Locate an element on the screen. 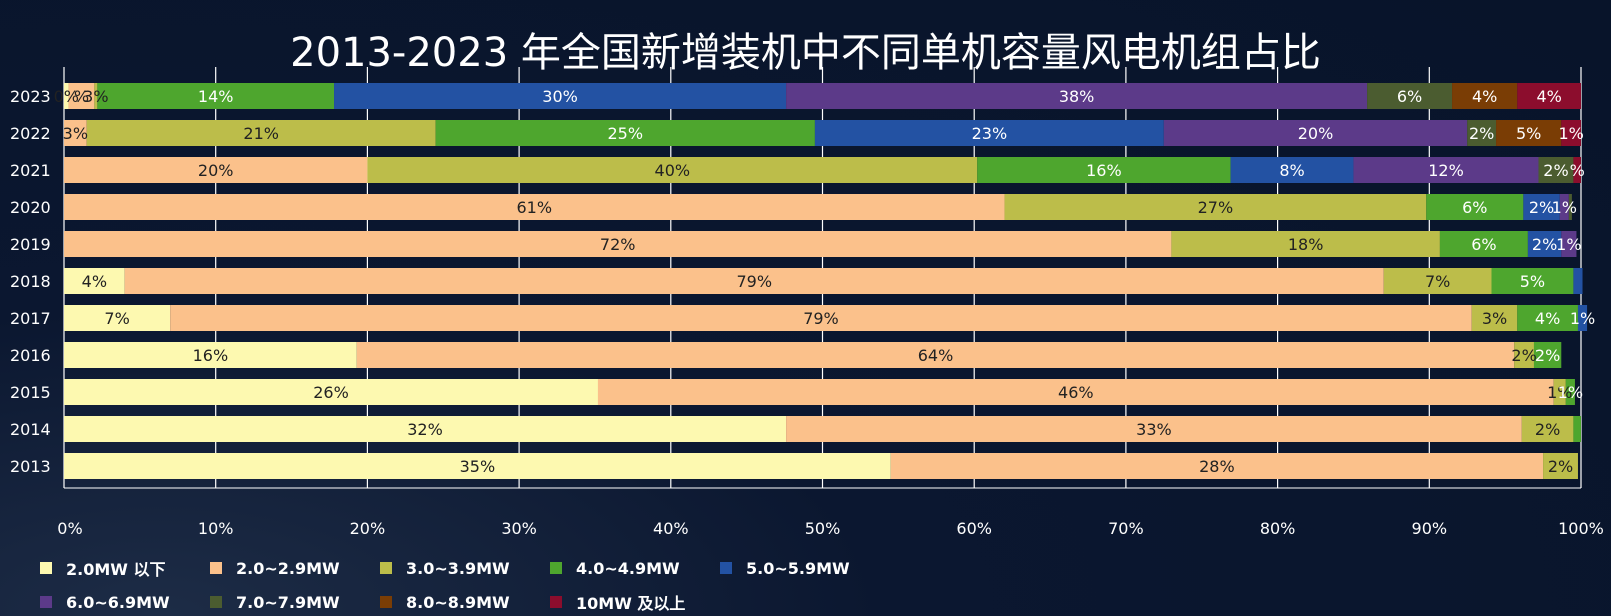 Image resolution: width=1611 pixels, height=616 pixels. data-label: 21% is located at coordinates (261, 133).